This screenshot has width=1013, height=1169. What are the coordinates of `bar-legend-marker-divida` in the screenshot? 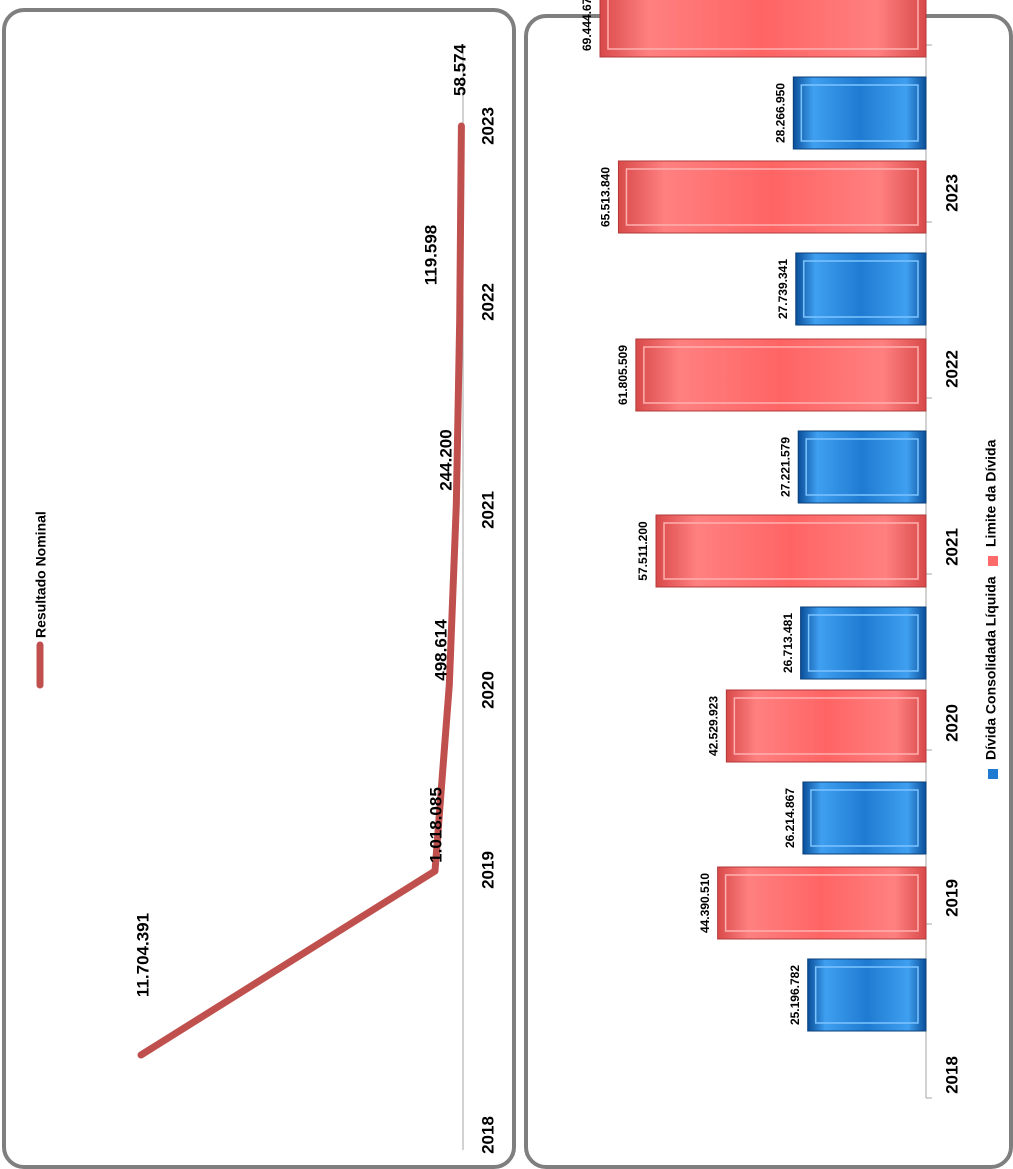 It's located at (993, 774).